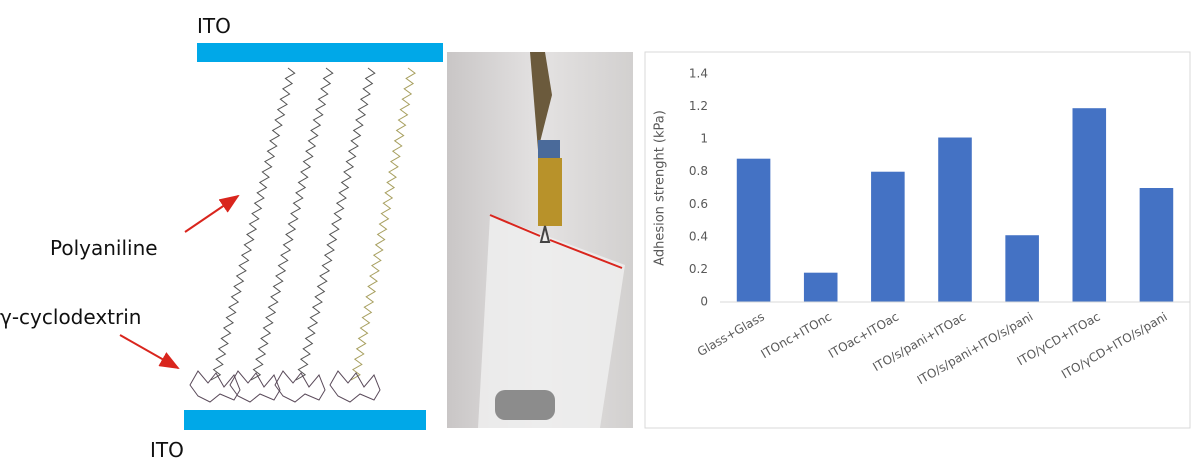 The image size is (1202, 464). I want to click on y-axis-title: Adhesion strenght (kPa), so click(660, 188).